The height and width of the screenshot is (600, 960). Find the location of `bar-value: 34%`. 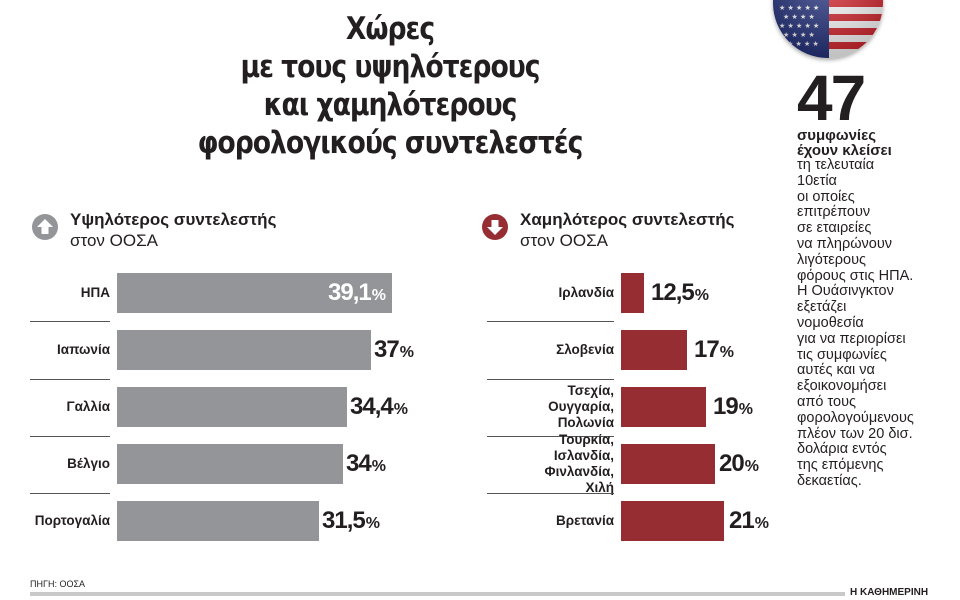

bar-value: 34% is located at coordinates (366, 463).